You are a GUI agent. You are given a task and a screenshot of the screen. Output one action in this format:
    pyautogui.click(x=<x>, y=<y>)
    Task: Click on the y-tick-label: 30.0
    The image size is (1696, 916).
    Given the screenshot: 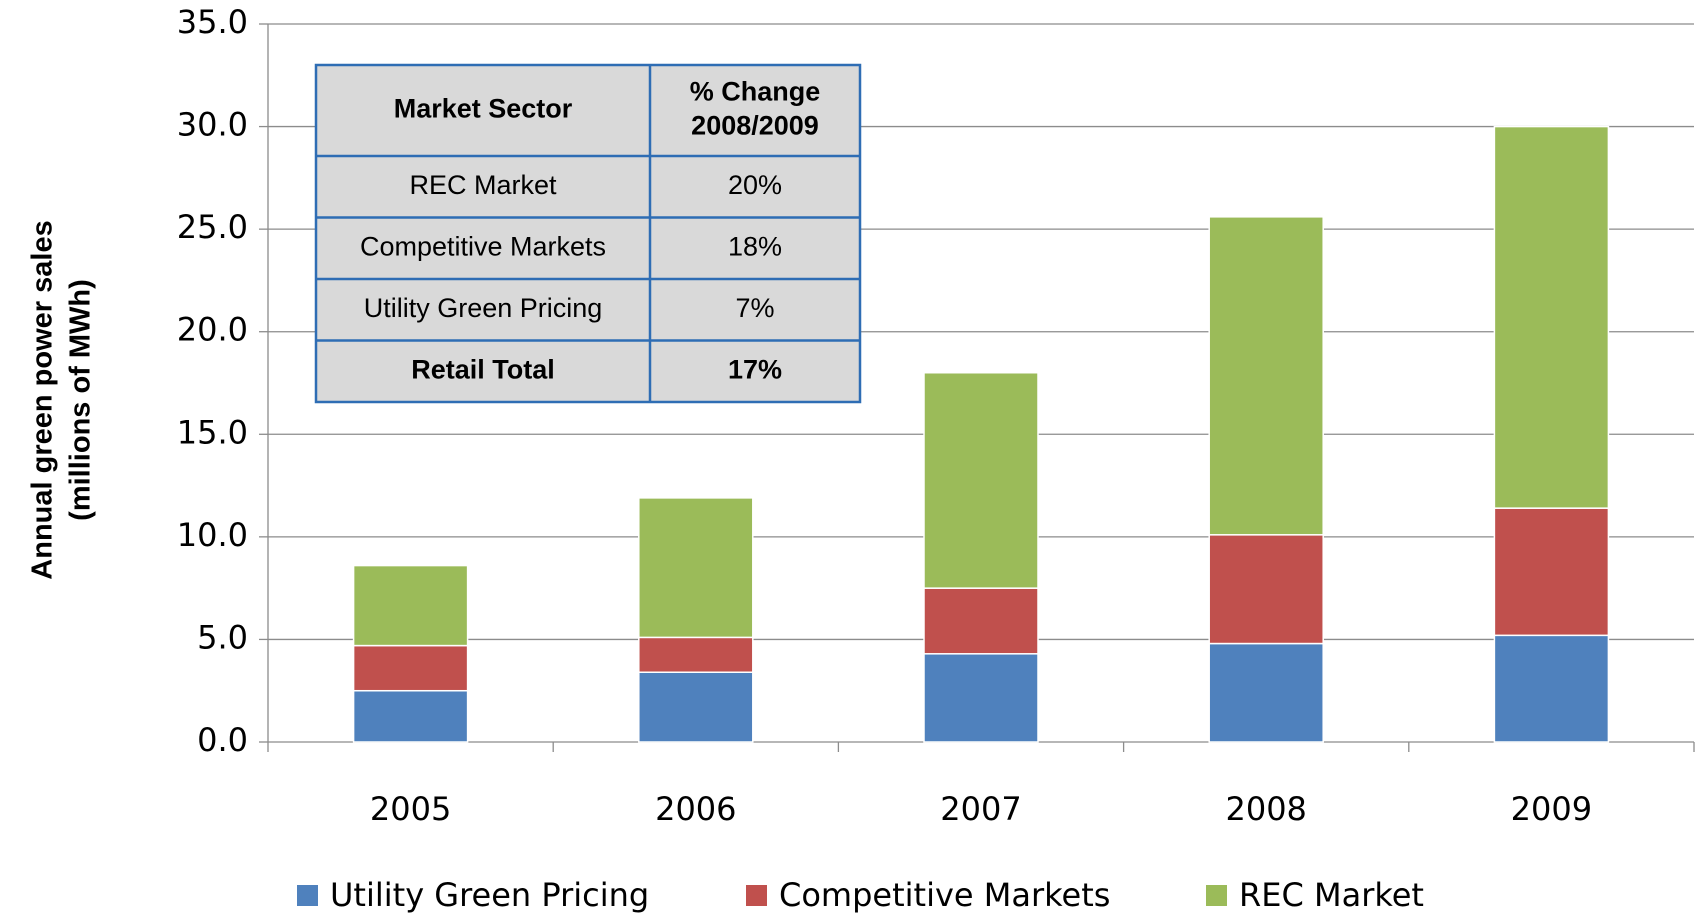 What is the action you would take?
    pyautogui.click(x=212, y=125)
    